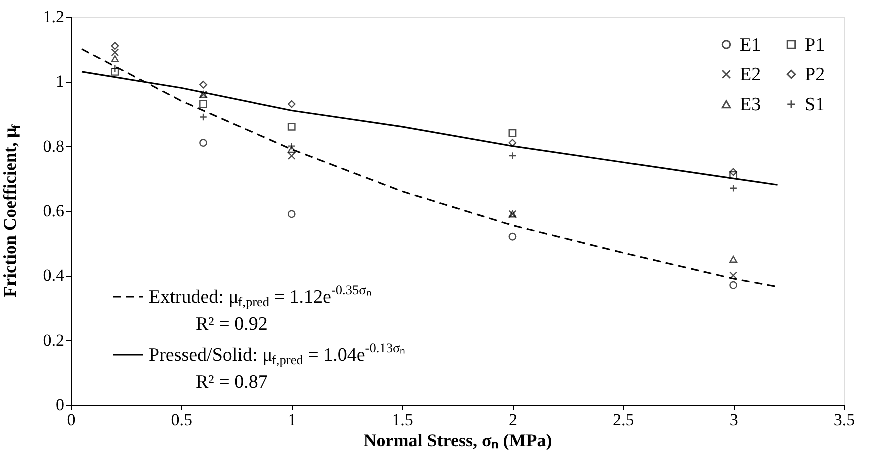 This screenshot has height=466, width=878. Describe the element at coordinates (458, 440) in the screenshot. I see `x-axis-title: Normal Stress, σₙ (MPa)` at that location.